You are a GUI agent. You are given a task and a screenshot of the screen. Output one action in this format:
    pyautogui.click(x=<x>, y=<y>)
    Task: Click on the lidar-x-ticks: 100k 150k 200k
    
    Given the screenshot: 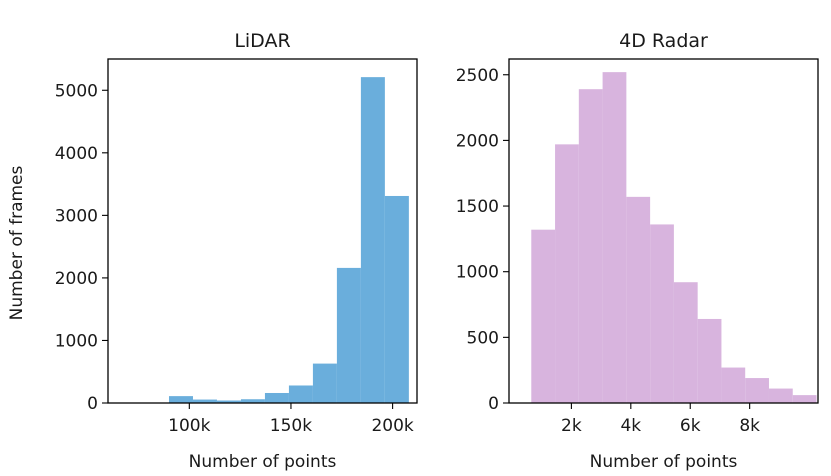 What is the action you would take?
    pyautogui.click(x=291, y=419)
    